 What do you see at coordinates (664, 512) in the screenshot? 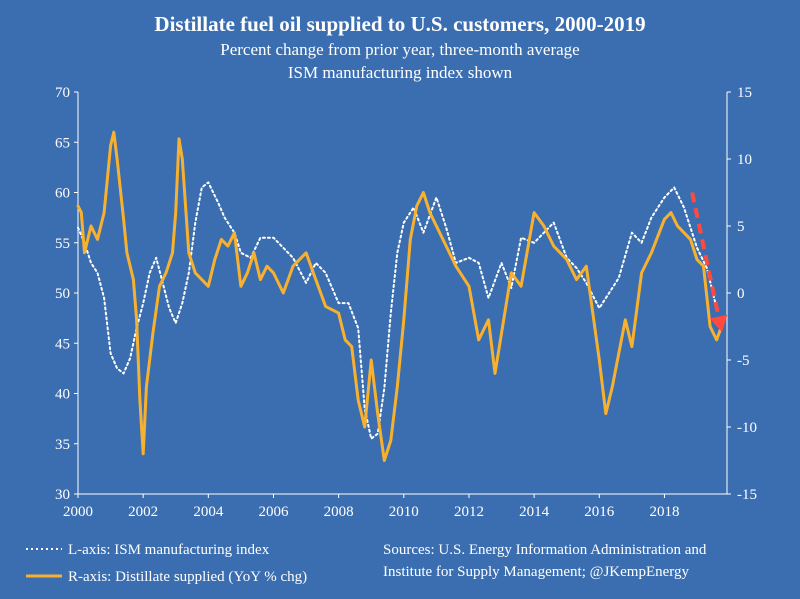
I see `x-tick-label: 2018` at bounding box center [664, 512].